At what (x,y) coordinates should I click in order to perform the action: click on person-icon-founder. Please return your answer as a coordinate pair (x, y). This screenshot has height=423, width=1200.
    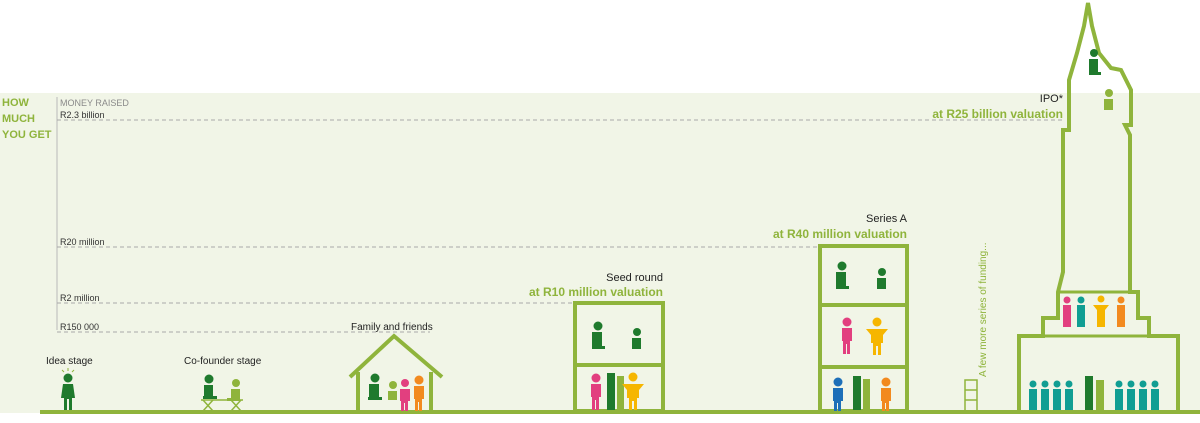
    Looking at the image, I should click on (68, 391).